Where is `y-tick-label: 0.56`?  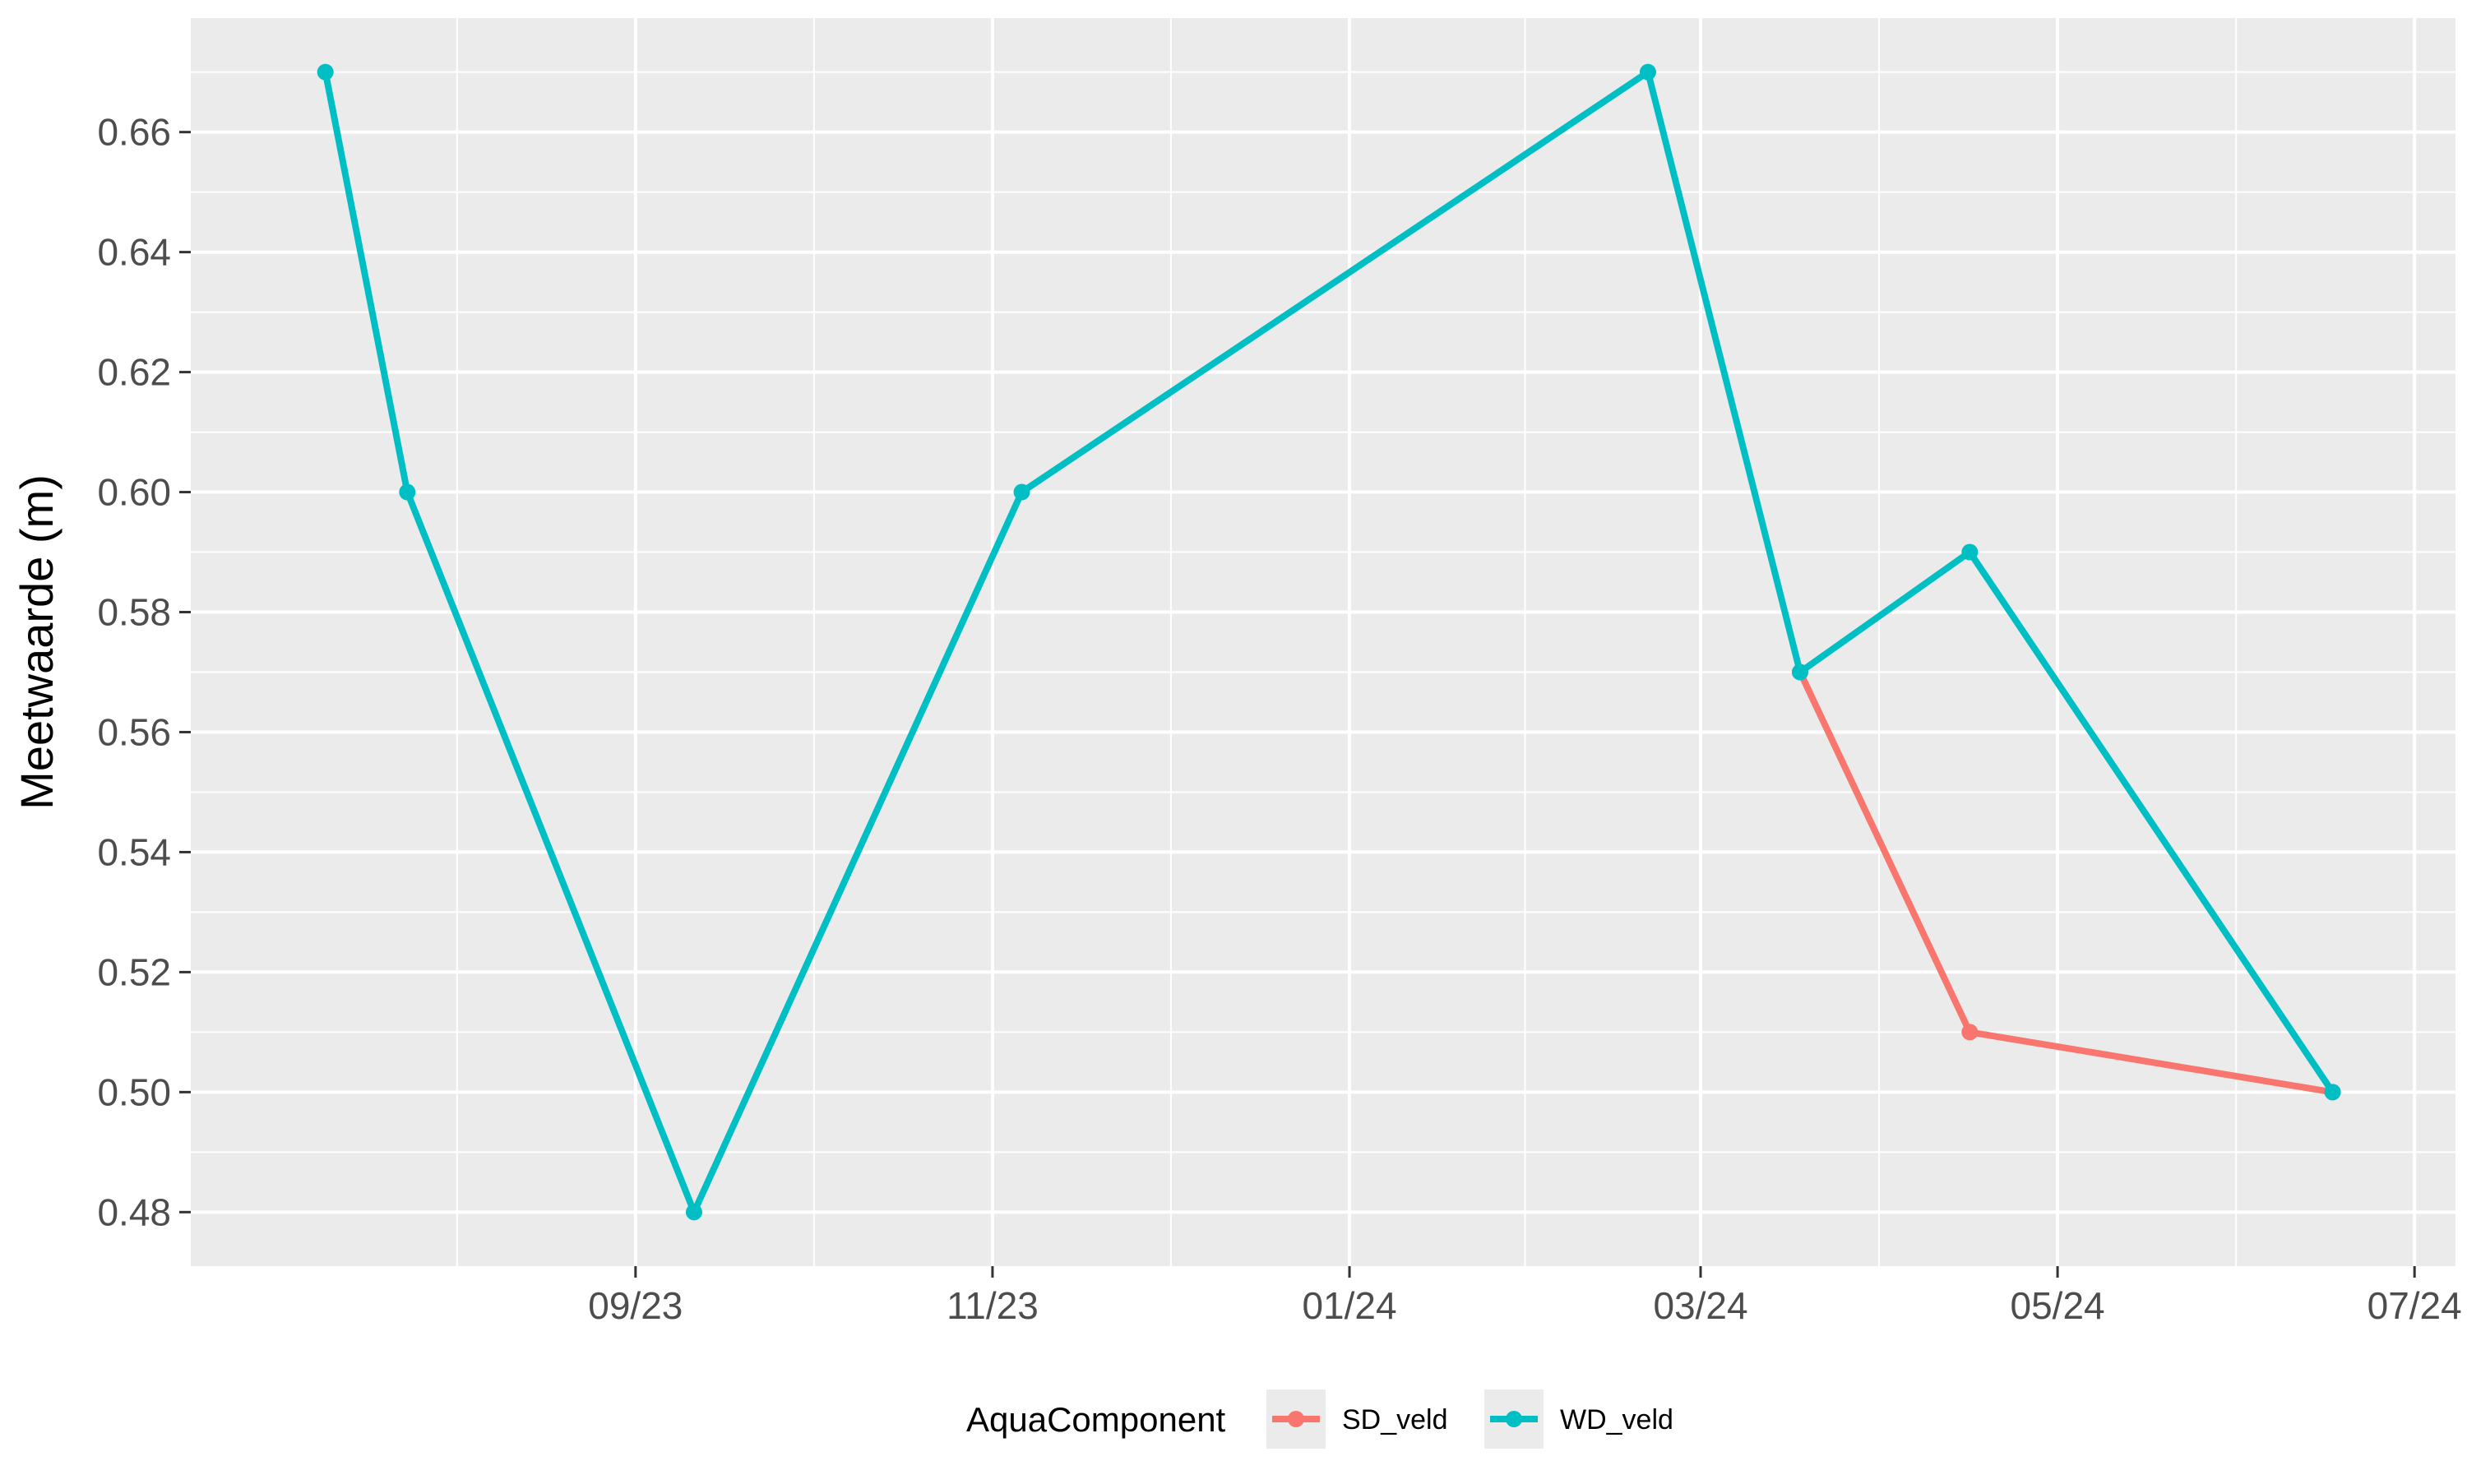
y-tick-label: 0.56 is located at coordinates (134, 731).